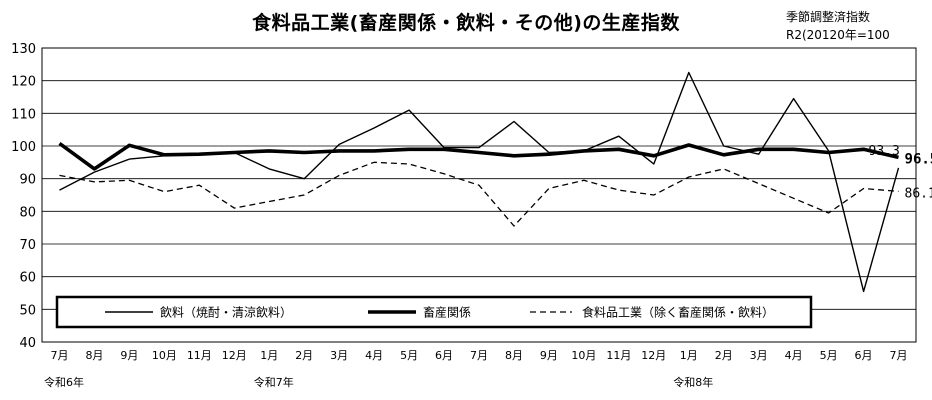 This screenshot has height=400, width=932. What do you see at coordinates (27, 310) in the screenshot?
I see `y-tick-label: 50` at bounding box center [27, 310].